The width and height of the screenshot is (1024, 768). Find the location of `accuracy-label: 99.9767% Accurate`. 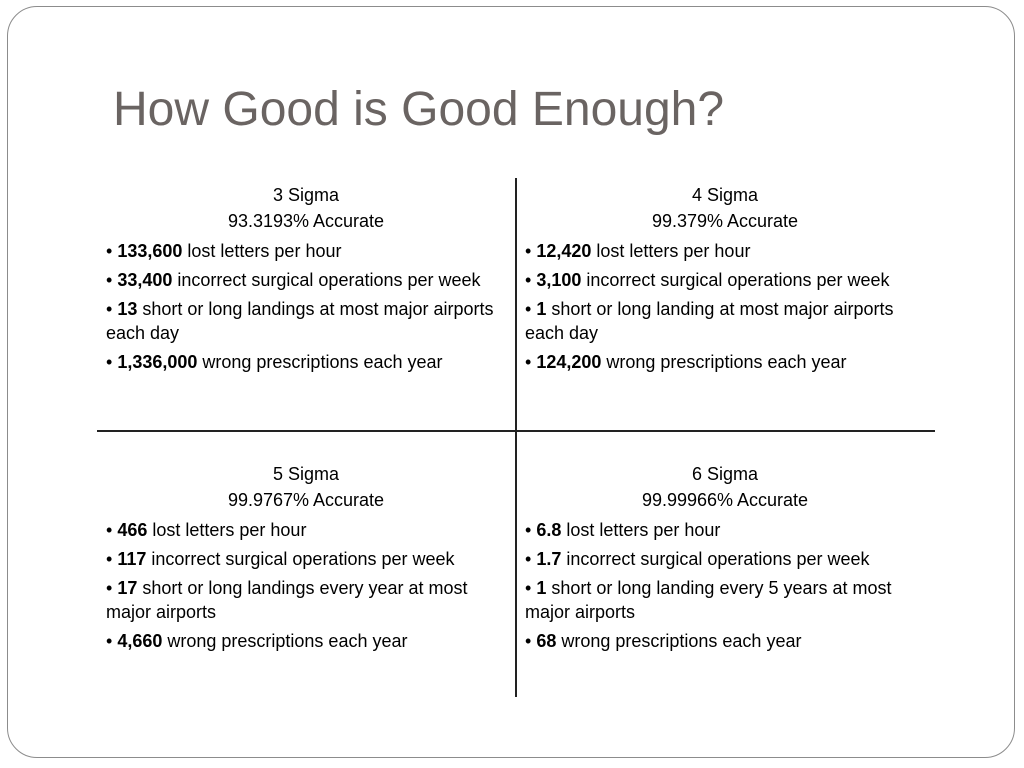

accuracy-label: 99.9767% Accurate is located at coordinates (306, 500).